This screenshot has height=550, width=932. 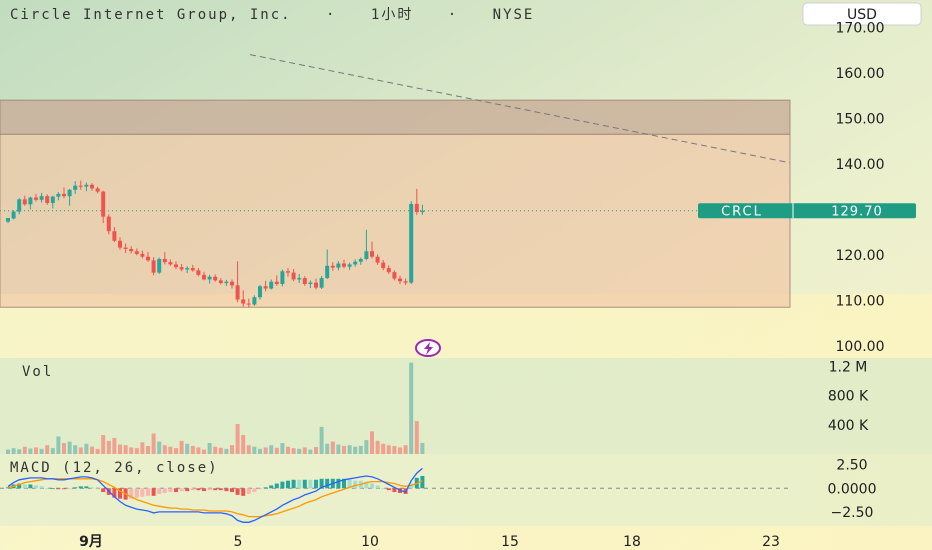 What do you see at coordinates (215, 498) in the screenshot?
I see `macd-signal-line` at bounding box center [215, 498].